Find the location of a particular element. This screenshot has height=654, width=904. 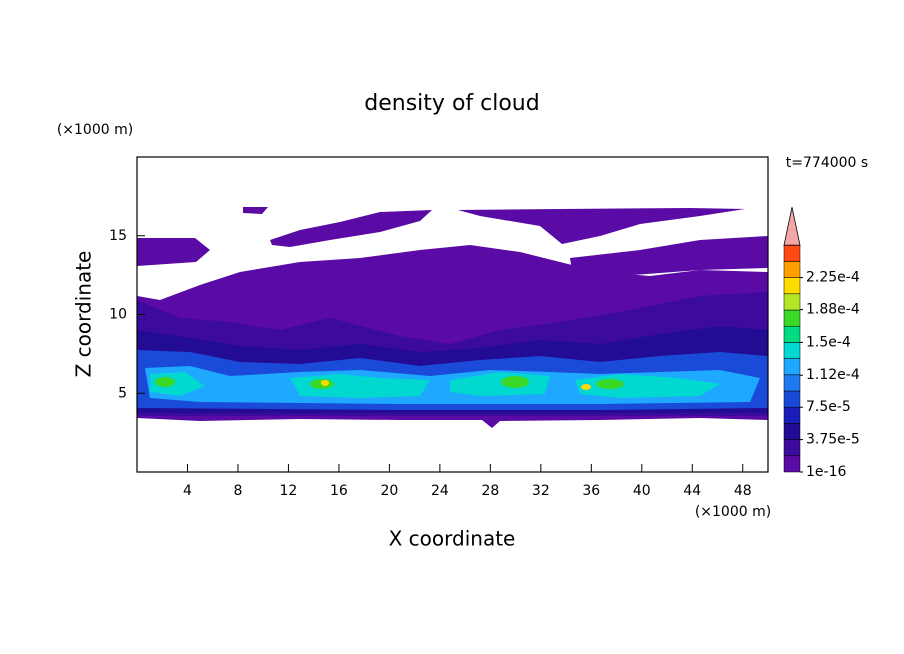

y-tick-label: 15 is located at coordinates (118, 236).